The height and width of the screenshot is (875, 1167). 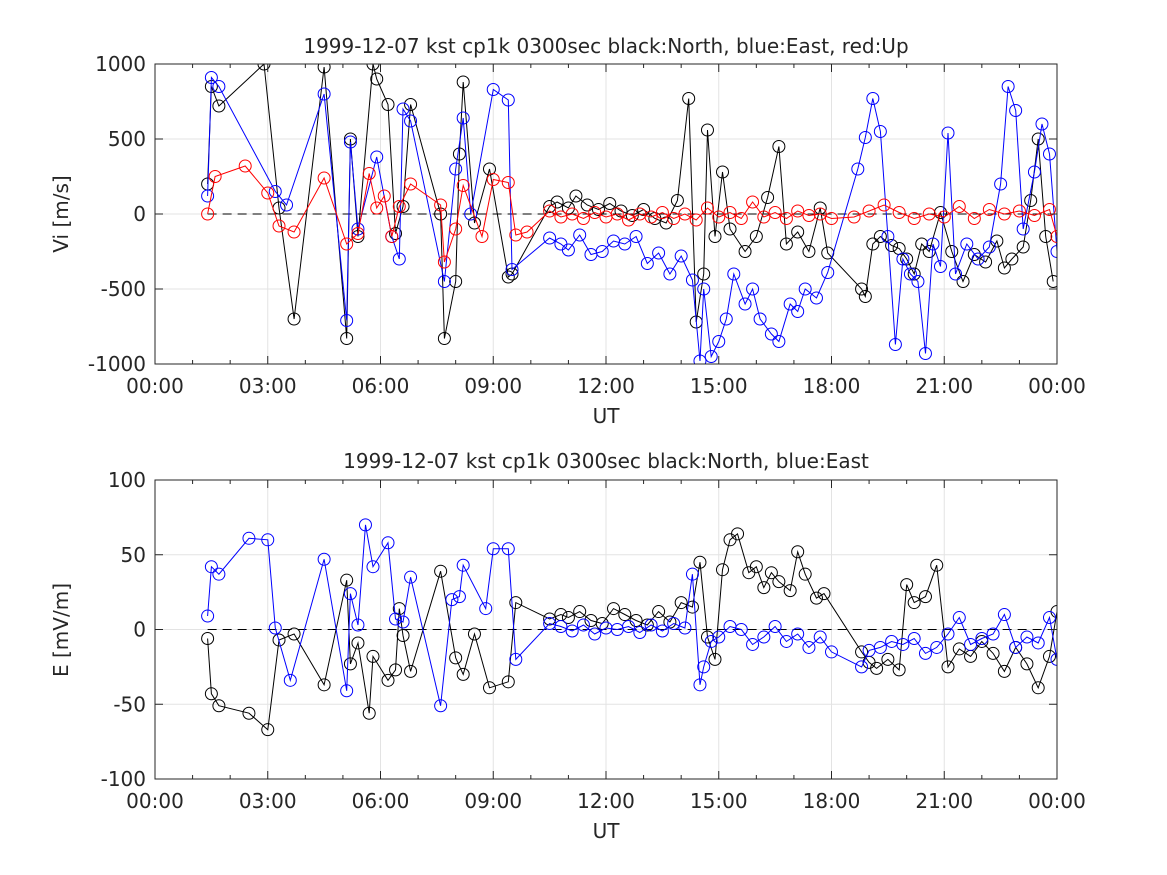 What do you see at coordinates (944, 386) in the screenshot?
I see `velocity-x-tick-label: 21:00` at bounding box center [944, 386].